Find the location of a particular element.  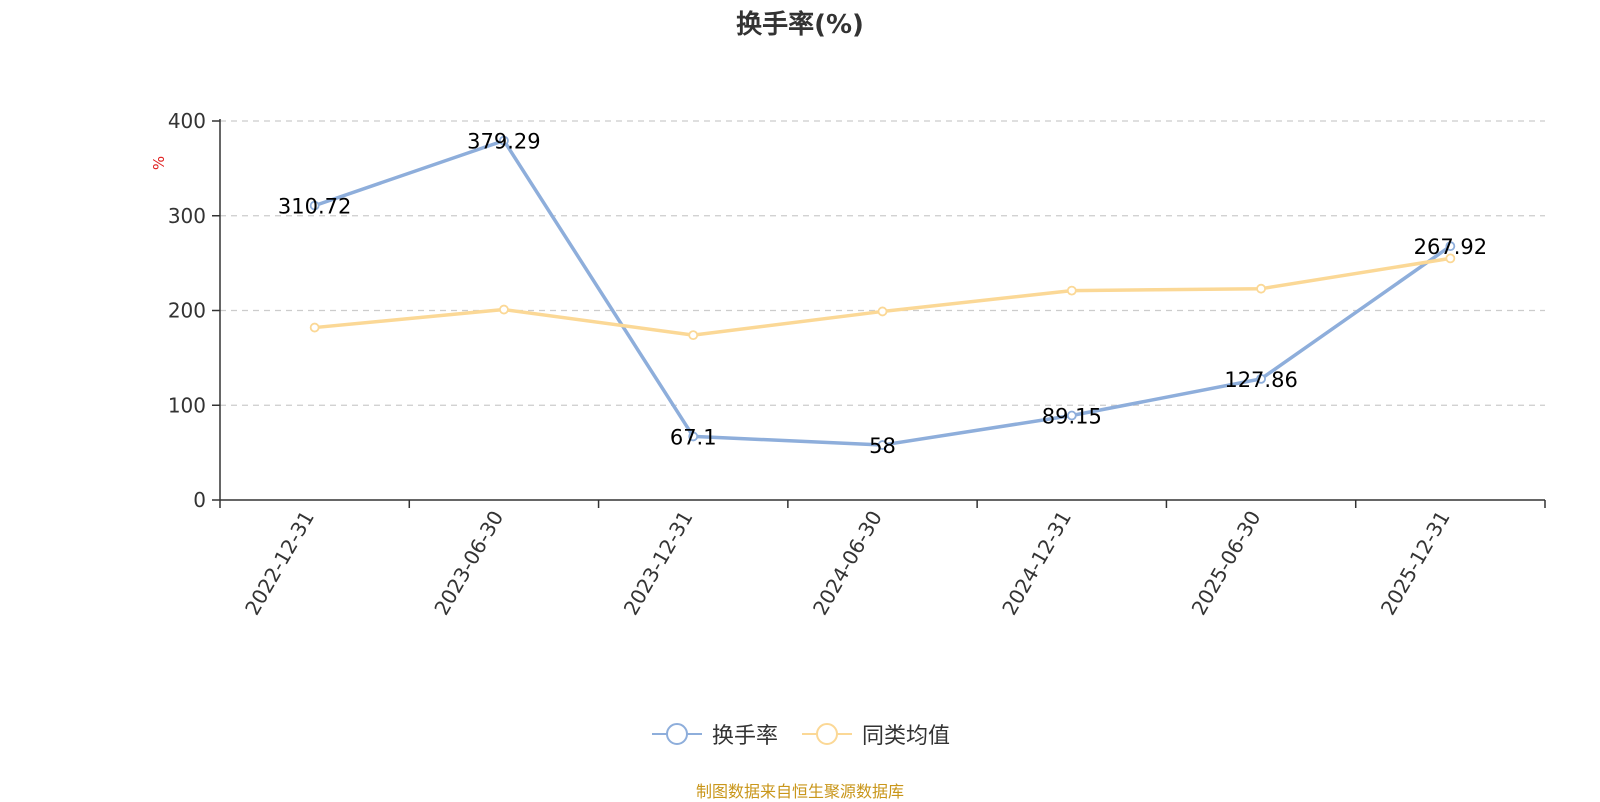

data-label: 310.72 is located at coordinates (314, 207).